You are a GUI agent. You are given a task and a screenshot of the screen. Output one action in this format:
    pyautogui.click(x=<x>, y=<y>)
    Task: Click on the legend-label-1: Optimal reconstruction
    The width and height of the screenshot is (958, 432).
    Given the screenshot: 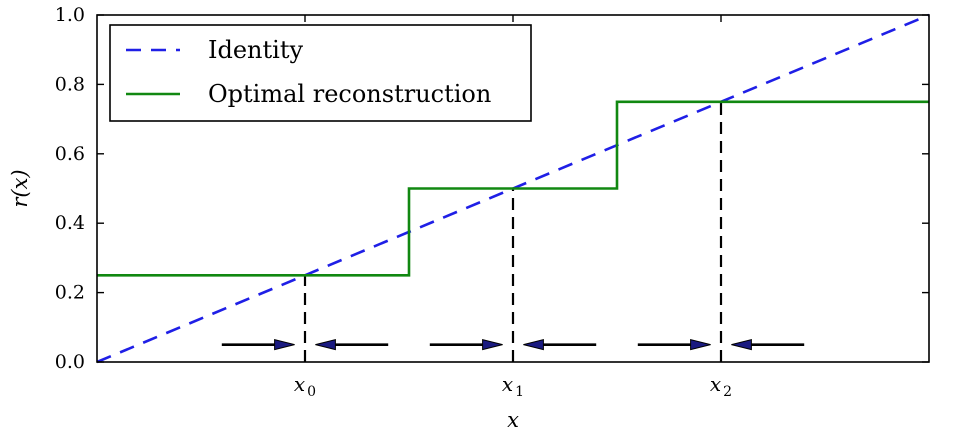 What is the action you would take?
    pyautogui.click(x=349, y=94)
    